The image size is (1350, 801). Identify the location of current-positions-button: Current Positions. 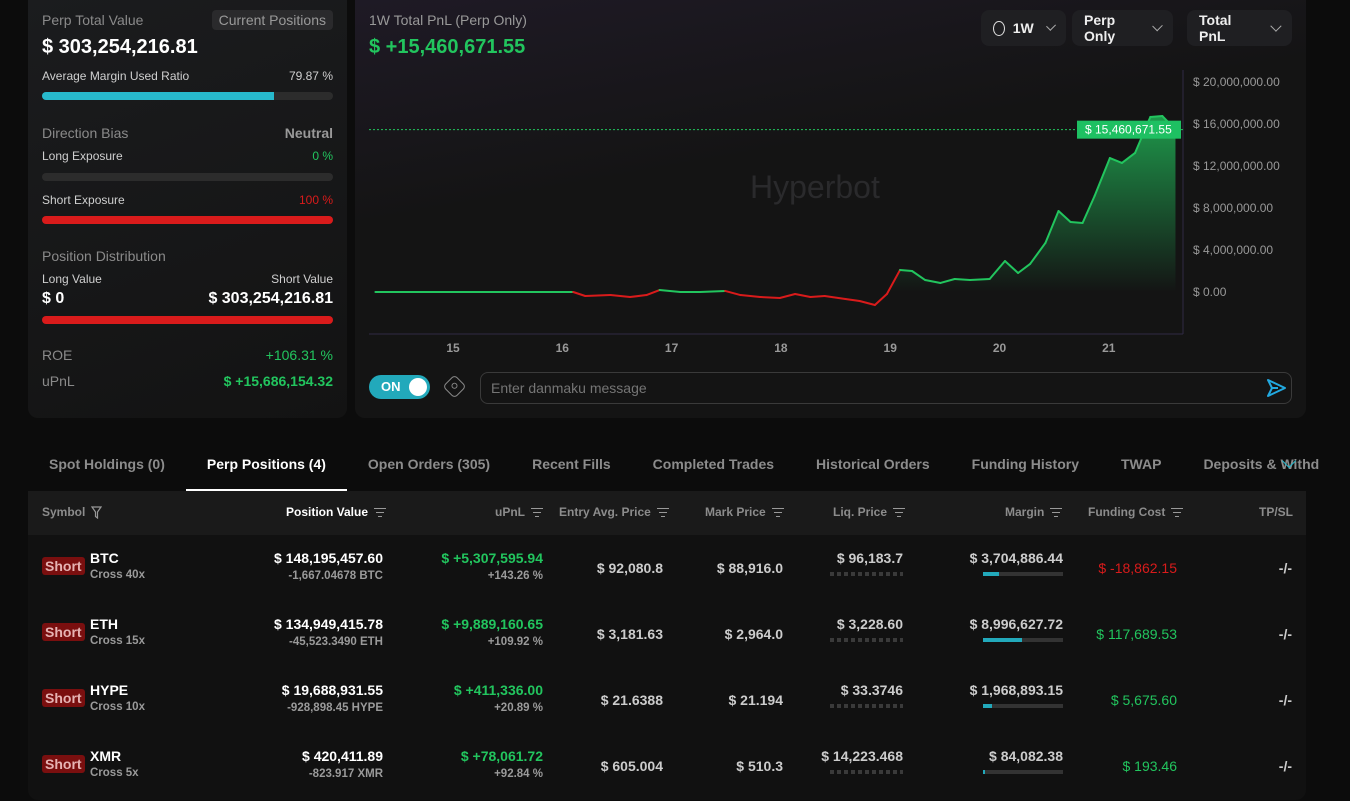
(272, 20).